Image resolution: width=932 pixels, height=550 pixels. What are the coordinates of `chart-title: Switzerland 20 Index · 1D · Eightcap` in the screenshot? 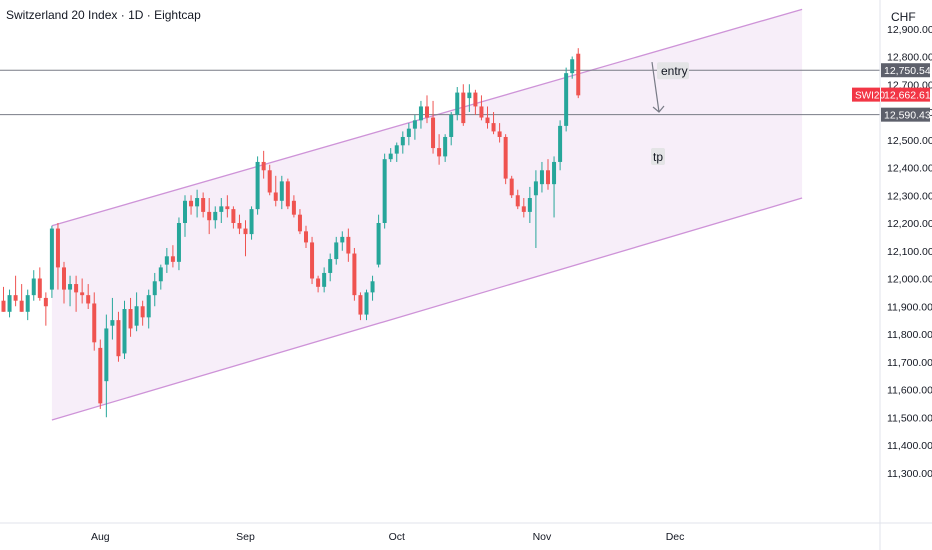 It's located at (103, 15).